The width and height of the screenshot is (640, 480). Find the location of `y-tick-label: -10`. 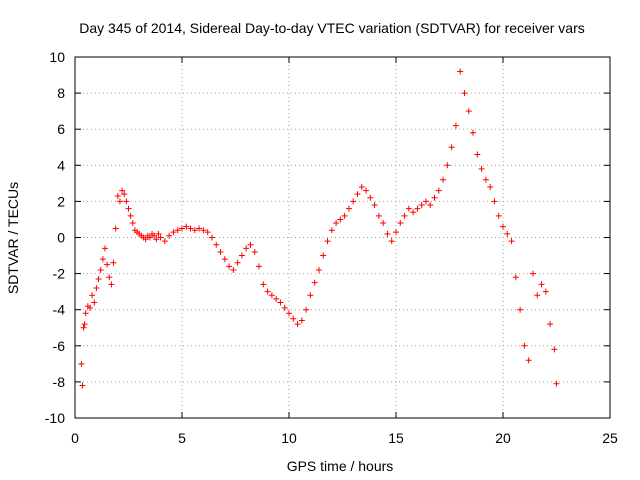

y-tick-label: -10 is located at coordinates (55, 418).